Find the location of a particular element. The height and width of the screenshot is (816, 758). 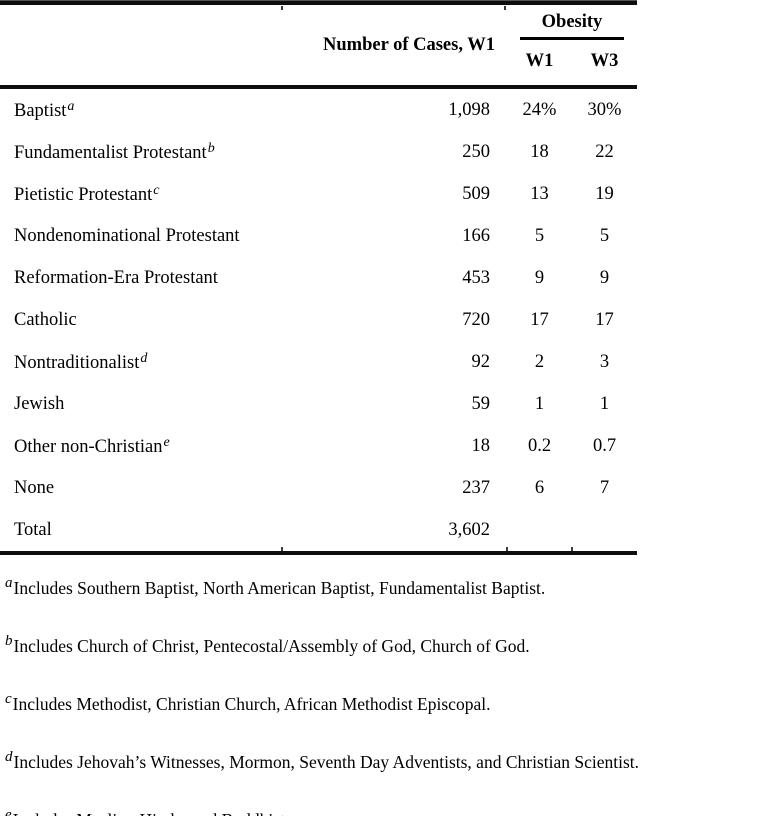

row-label: Reformation-Era Protestant is located at coordinates (116, 277).